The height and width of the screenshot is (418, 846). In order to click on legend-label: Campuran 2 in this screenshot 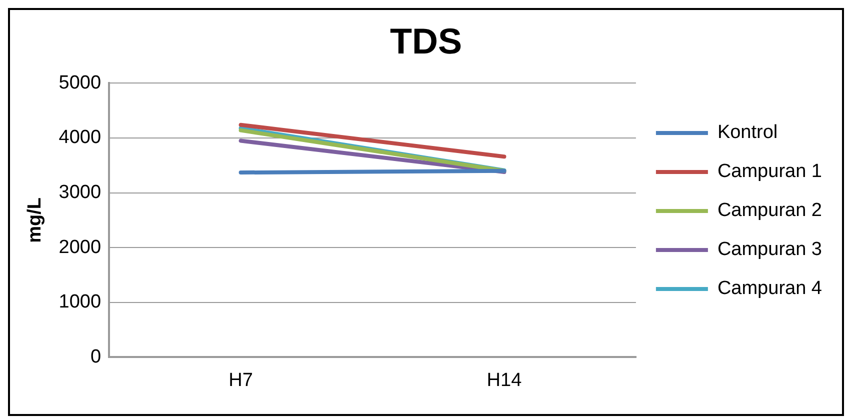, I will do `click(769, 211)`.